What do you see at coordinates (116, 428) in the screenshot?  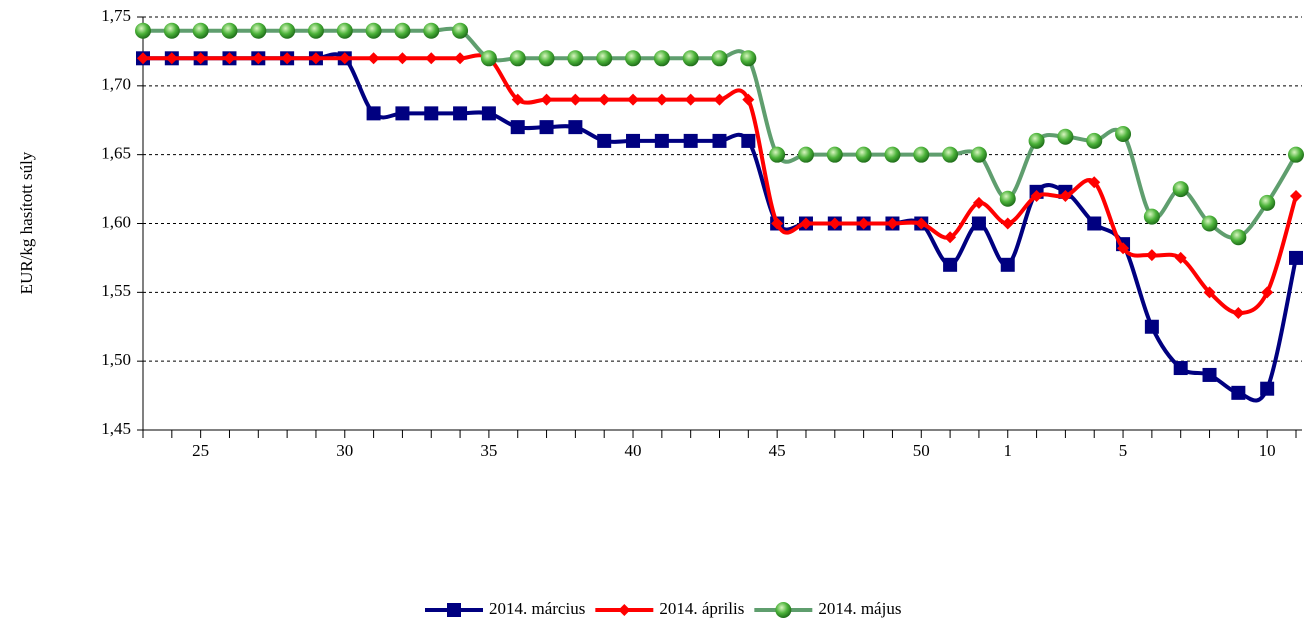 I see `y-tick-label: 1,45` at bounding box center [116, 428].